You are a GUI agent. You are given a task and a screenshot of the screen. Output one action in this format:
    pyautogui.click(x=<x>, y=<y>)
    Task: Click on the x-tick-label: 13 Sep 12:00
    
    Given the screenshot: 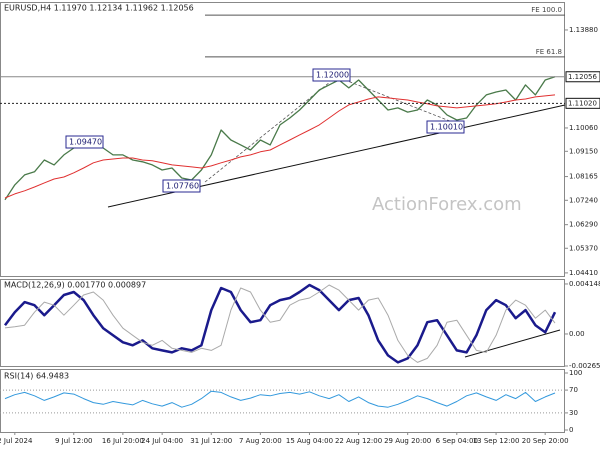 What is the action you would take?
    pyautogui.click(x=496, y=441)
    